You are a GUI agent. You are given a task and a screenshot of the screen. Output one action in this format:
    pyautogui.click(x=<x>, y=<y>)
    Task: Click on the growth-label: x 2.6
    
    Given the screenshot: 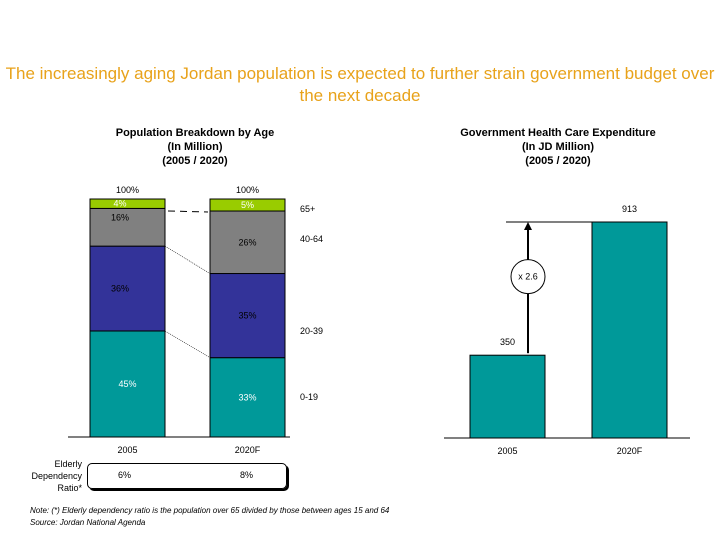 What is the action you would take?
    pyautogui.click(x=528, y=277)
    